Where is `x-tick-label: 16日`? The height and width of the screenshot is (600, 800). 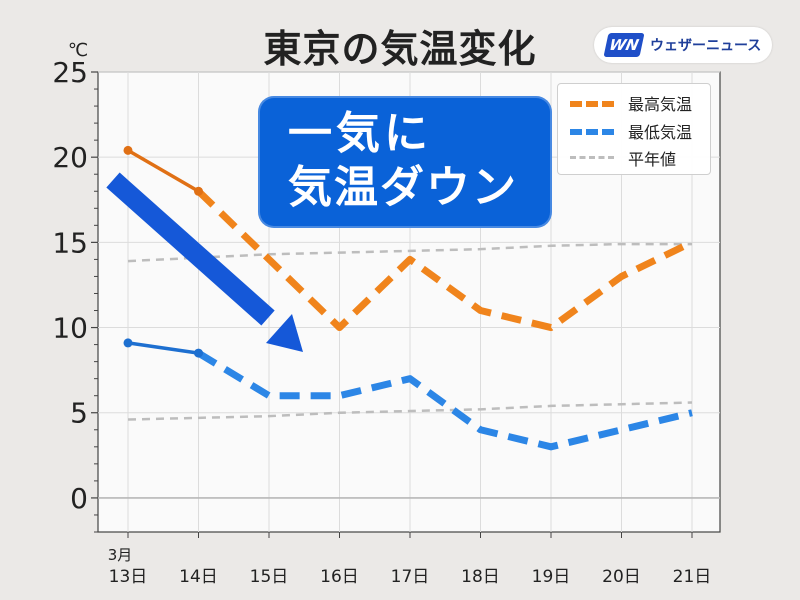 x-tick-label: 16日 is located at coordinates (339, 577).